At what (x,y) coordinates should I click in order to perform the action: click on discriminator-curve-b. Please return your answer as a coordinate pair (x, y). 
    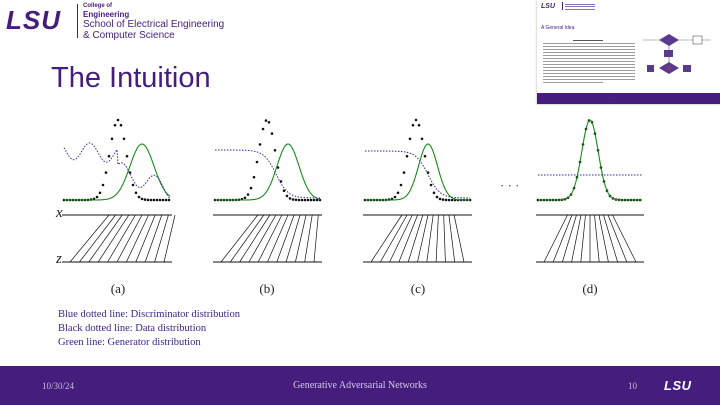
    Looking at the image, I should click on (267, 174).